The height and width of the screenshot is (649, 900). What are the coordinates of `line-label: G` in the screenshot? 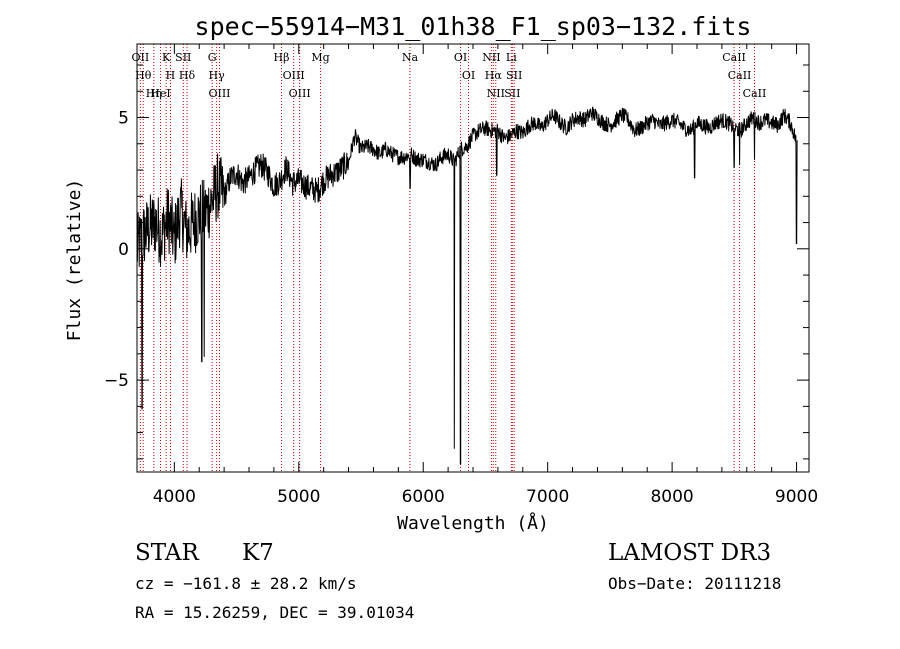 It's located at (212, 57).